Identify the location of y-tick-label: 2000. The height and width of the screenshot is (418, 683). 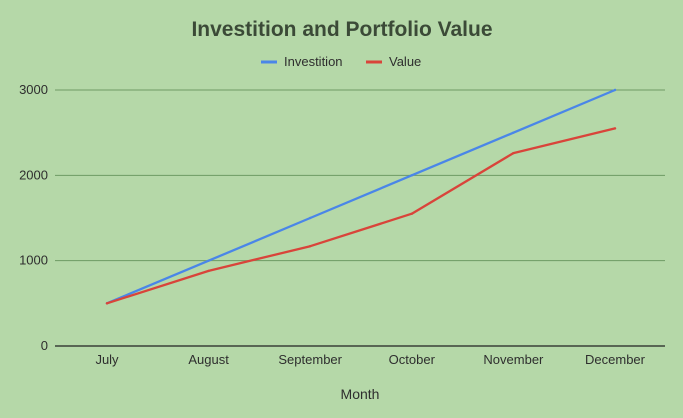
(33, 174).